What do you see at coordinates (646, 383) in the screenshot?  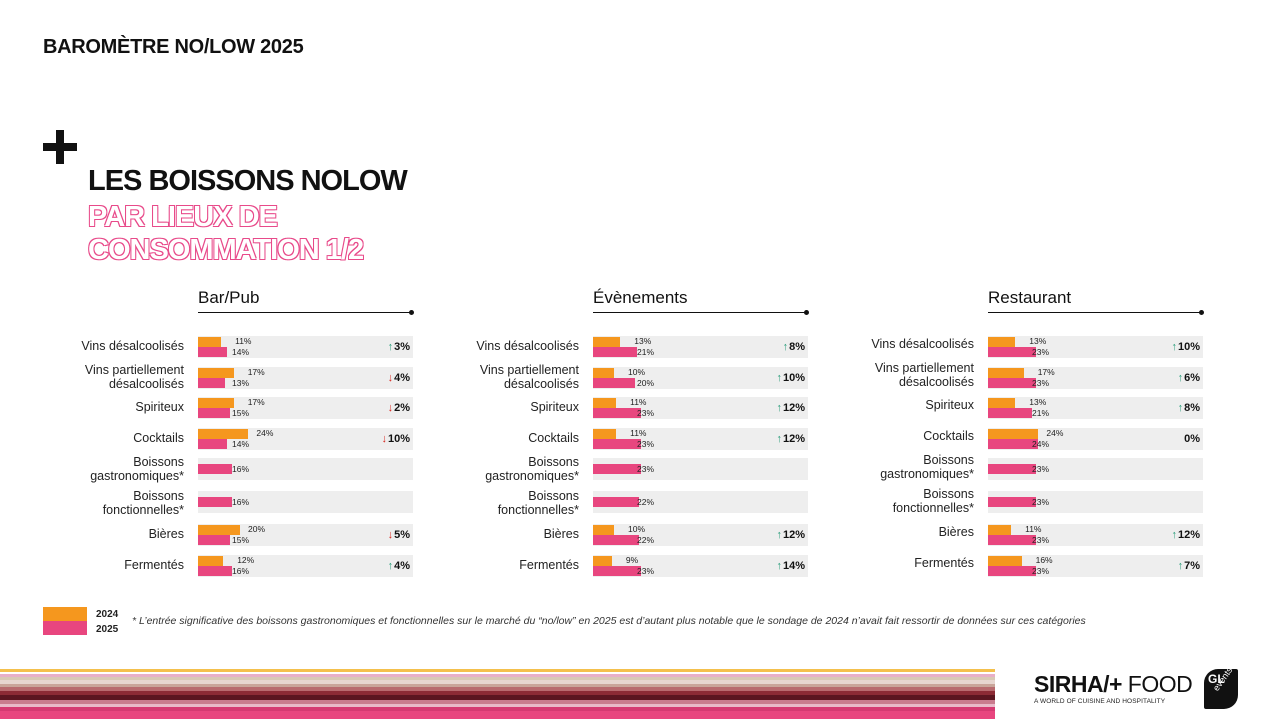 I see `value-label-2025: 20%` at bounding box center [646, 383].